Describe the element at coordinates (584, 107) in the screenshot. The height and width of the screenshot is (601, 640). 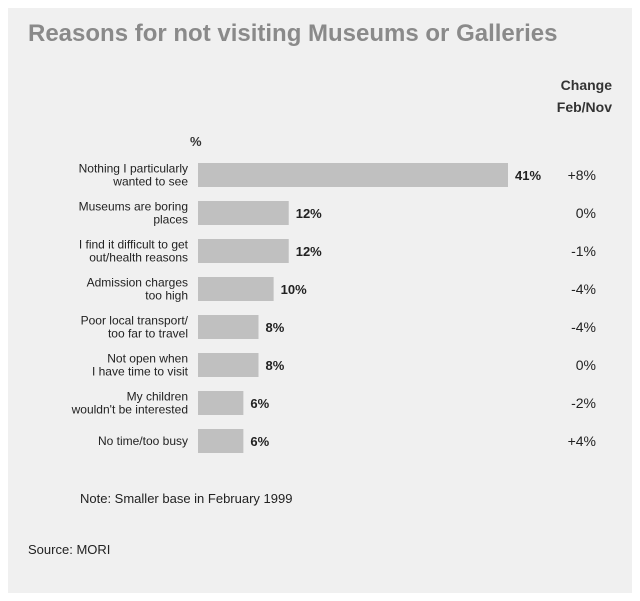
I see `change-header-line2: Feb/Nov` at that location.